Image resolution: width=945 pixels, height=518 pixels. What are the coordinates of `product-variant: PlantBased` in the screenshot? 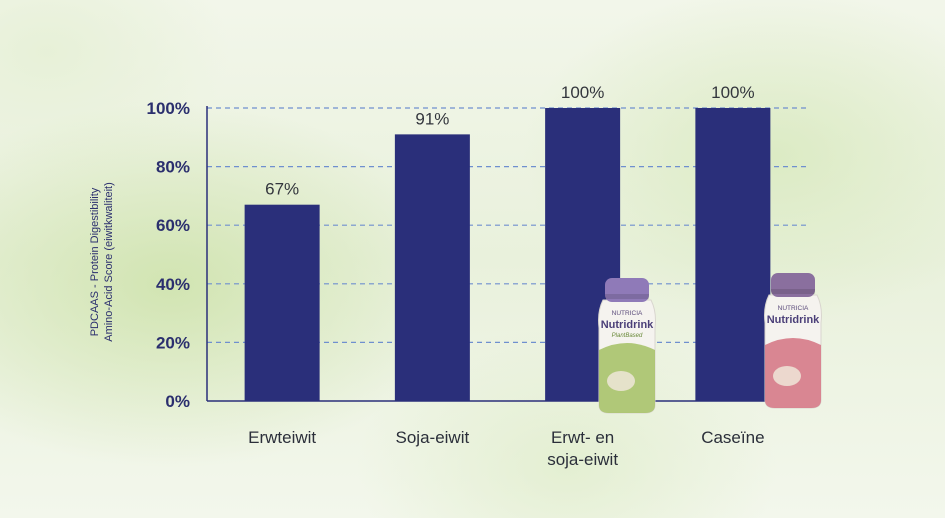 It's located at (627, 336).